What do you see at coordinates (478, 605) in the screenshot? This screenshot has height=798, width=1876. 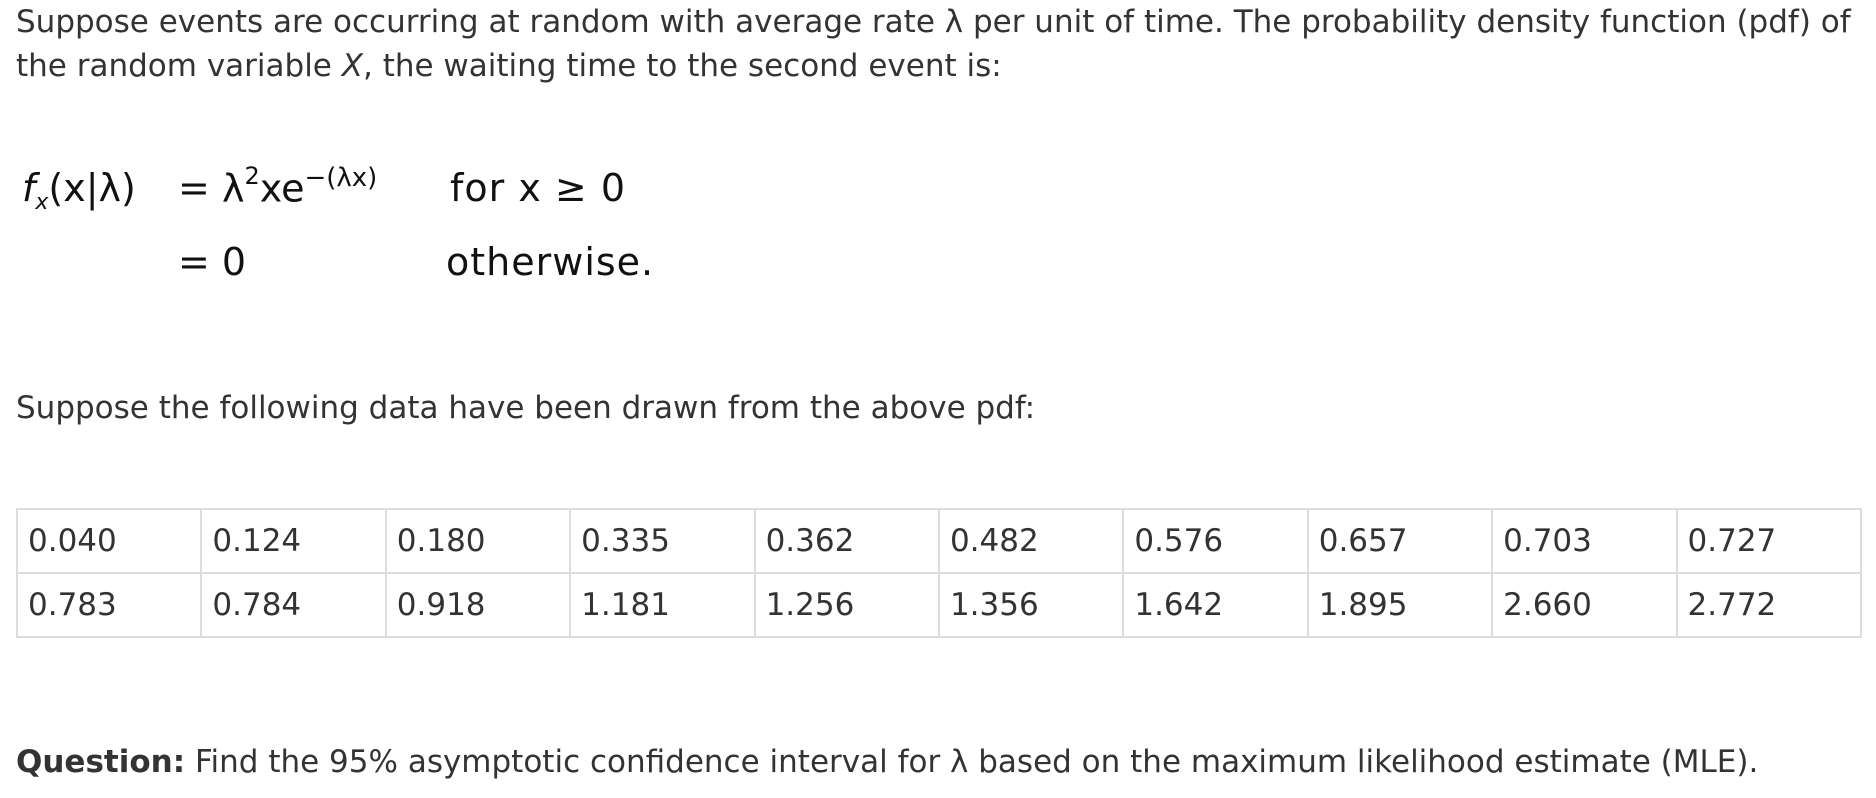 I see `table-cell: 0.918` at bounding box center [478, 605].